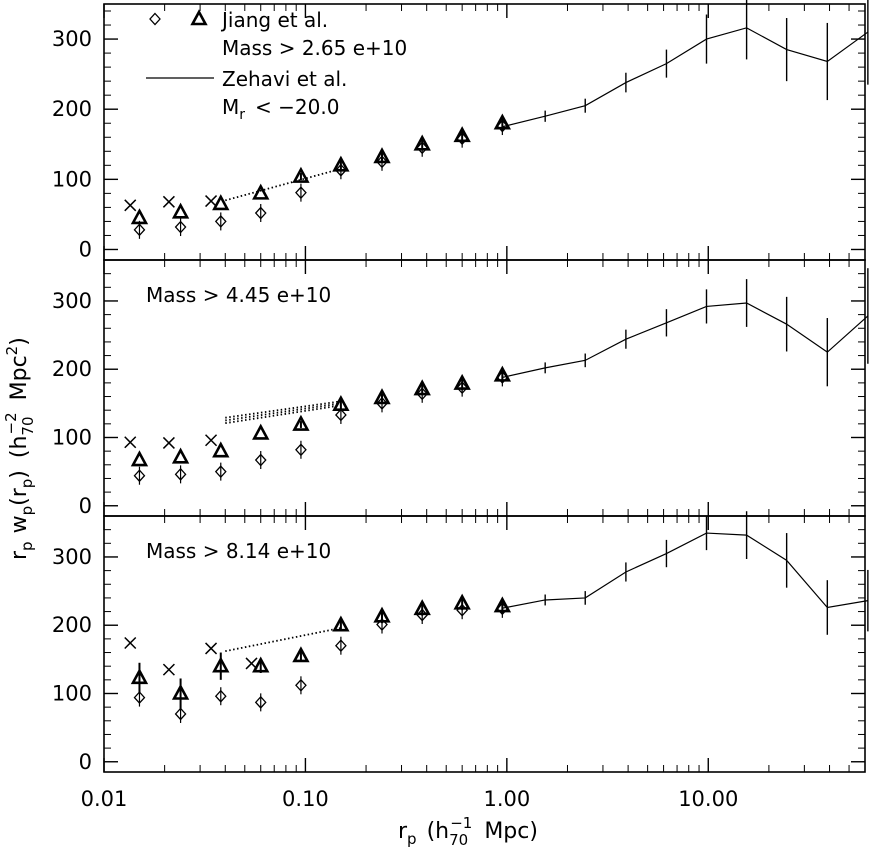 The height and width of the screenshot is (852, 869). I want to click on x-axis-label: rp (h70−1 Mpc), so click(468, 831).